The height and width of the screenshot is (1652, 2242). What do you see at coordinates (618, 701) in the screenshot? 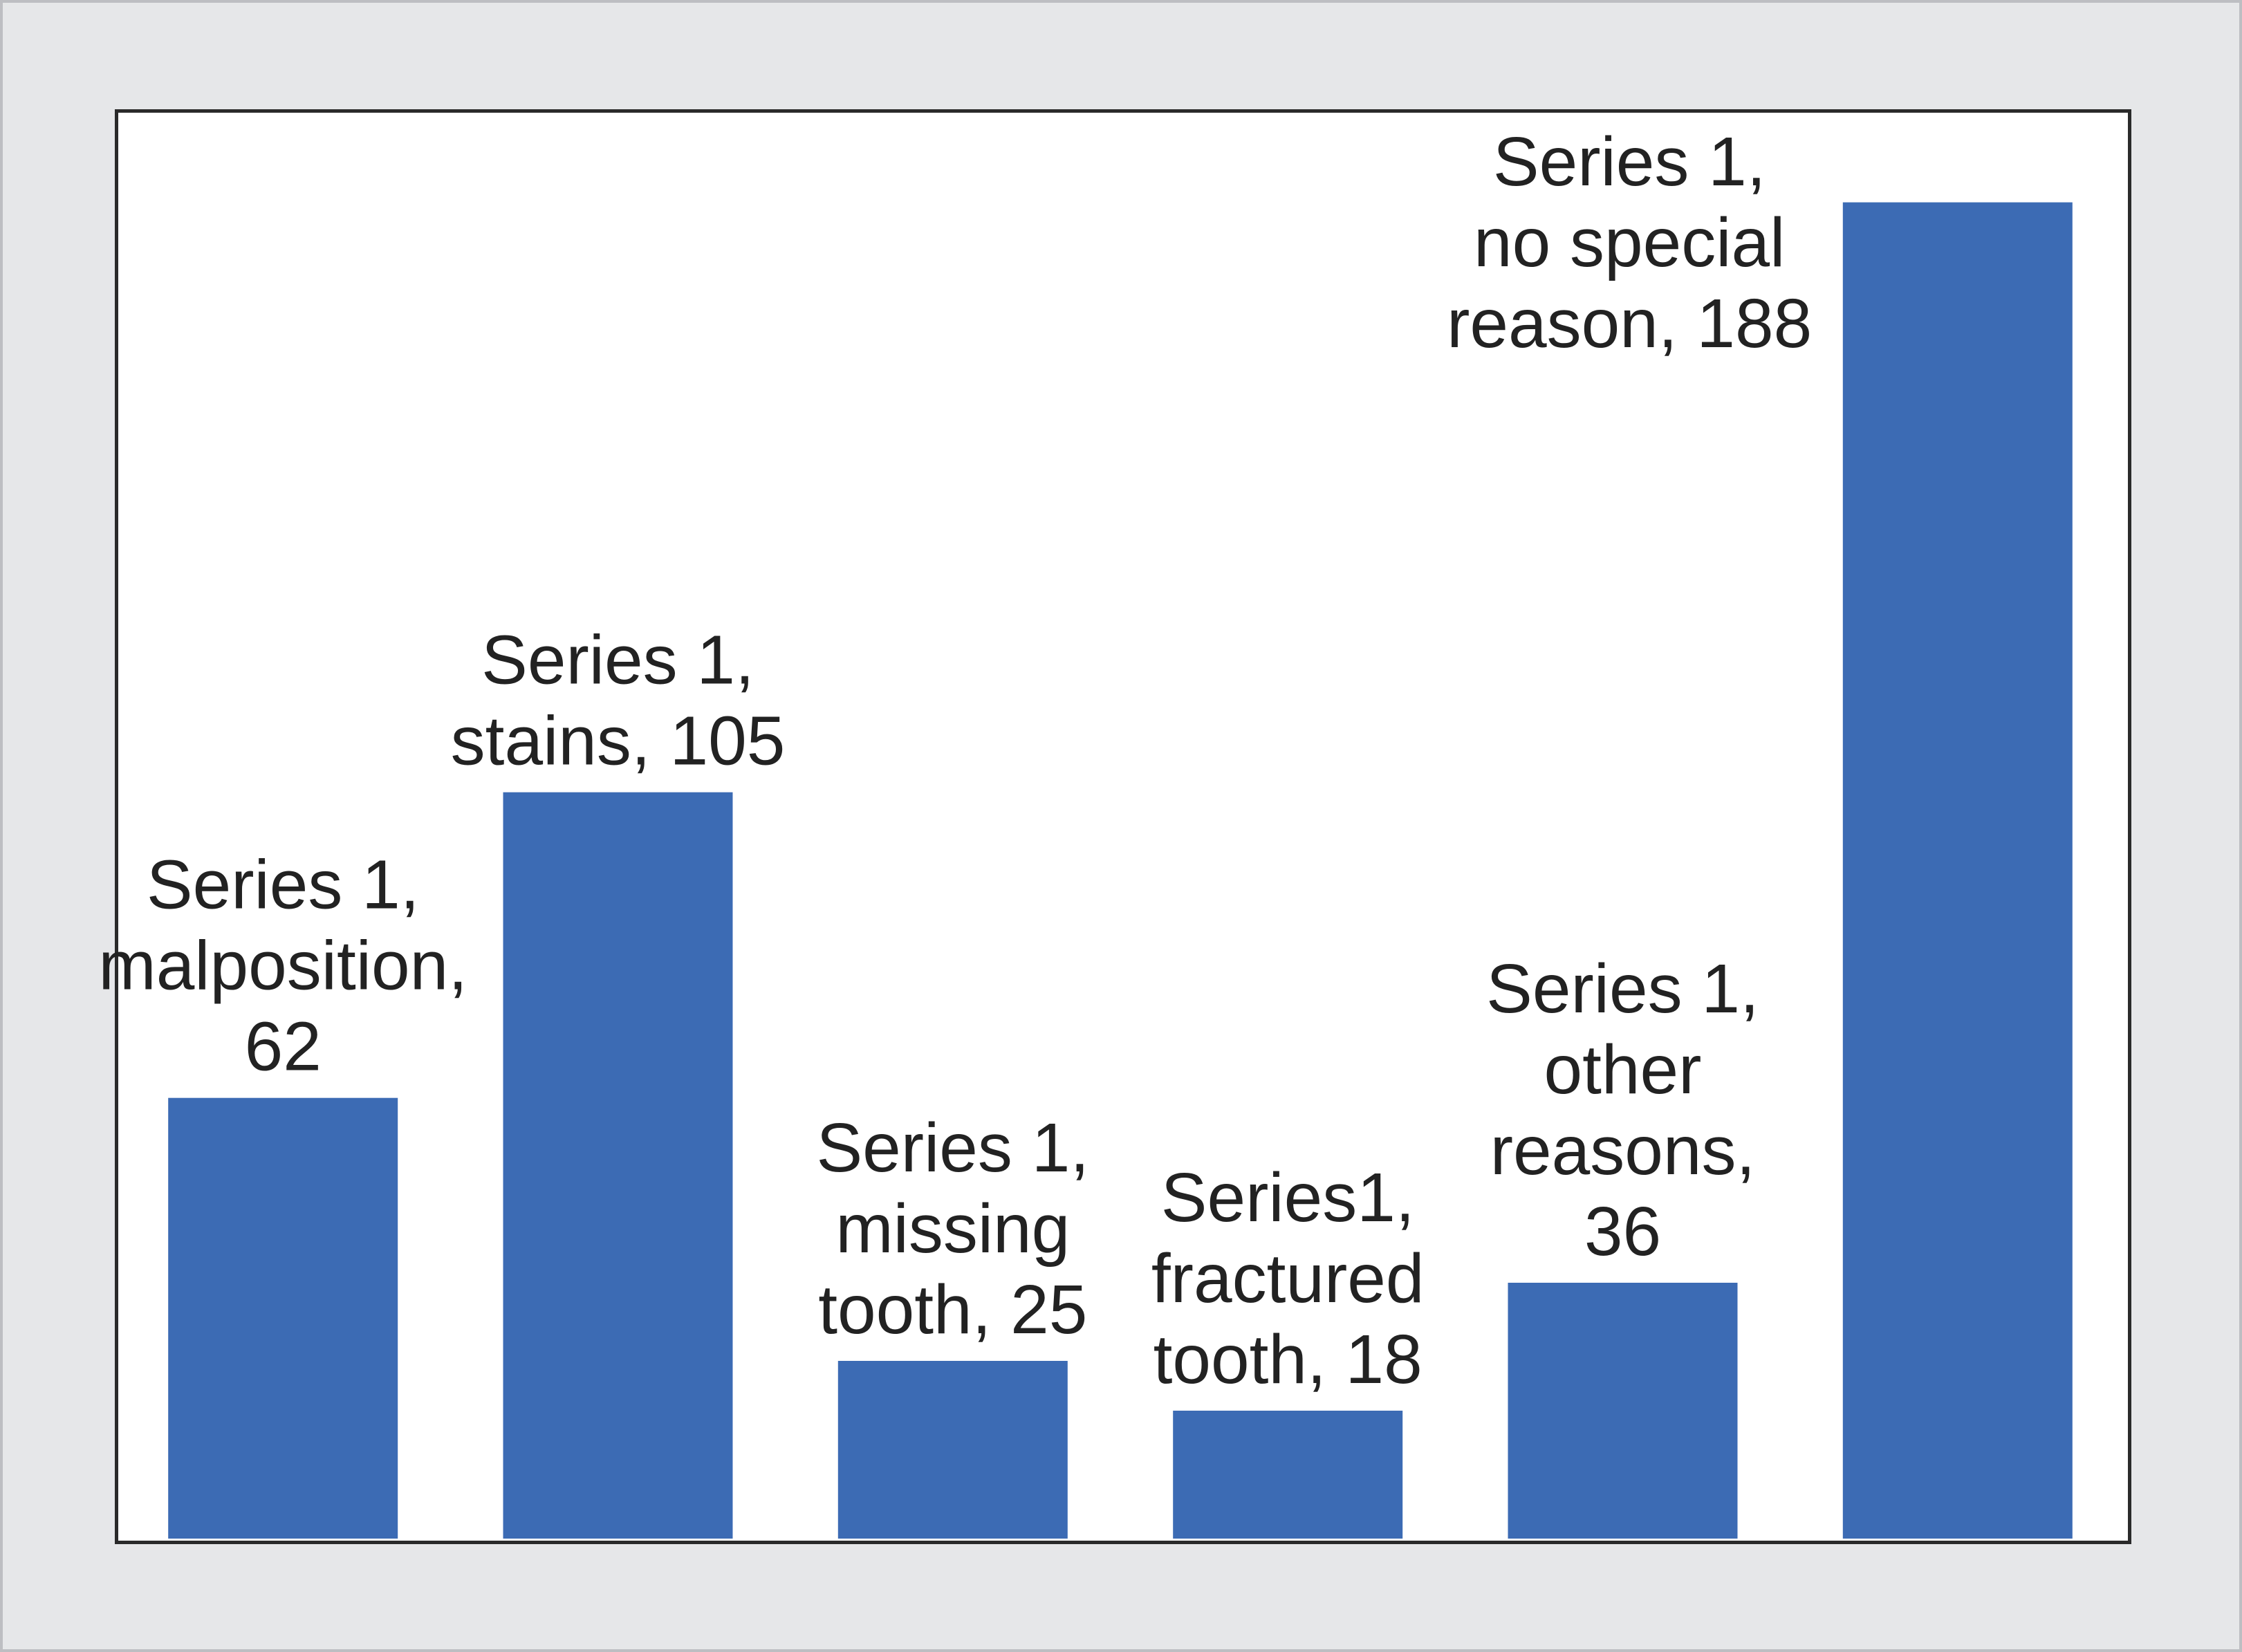
I see `data-label-stains: Series 1, stains, 105` at bounding box center [618, 701].